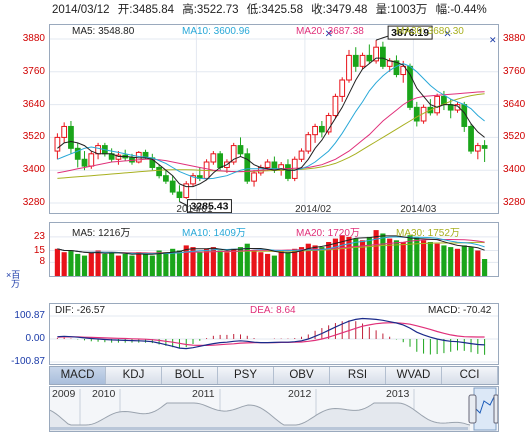 Image resolution: width=529 pixels, height=432 pixels. I want to click on indicator-tabs: MACD KDJ BOLL PSY OBV RSI WVAD CCI, so click(274, 375).